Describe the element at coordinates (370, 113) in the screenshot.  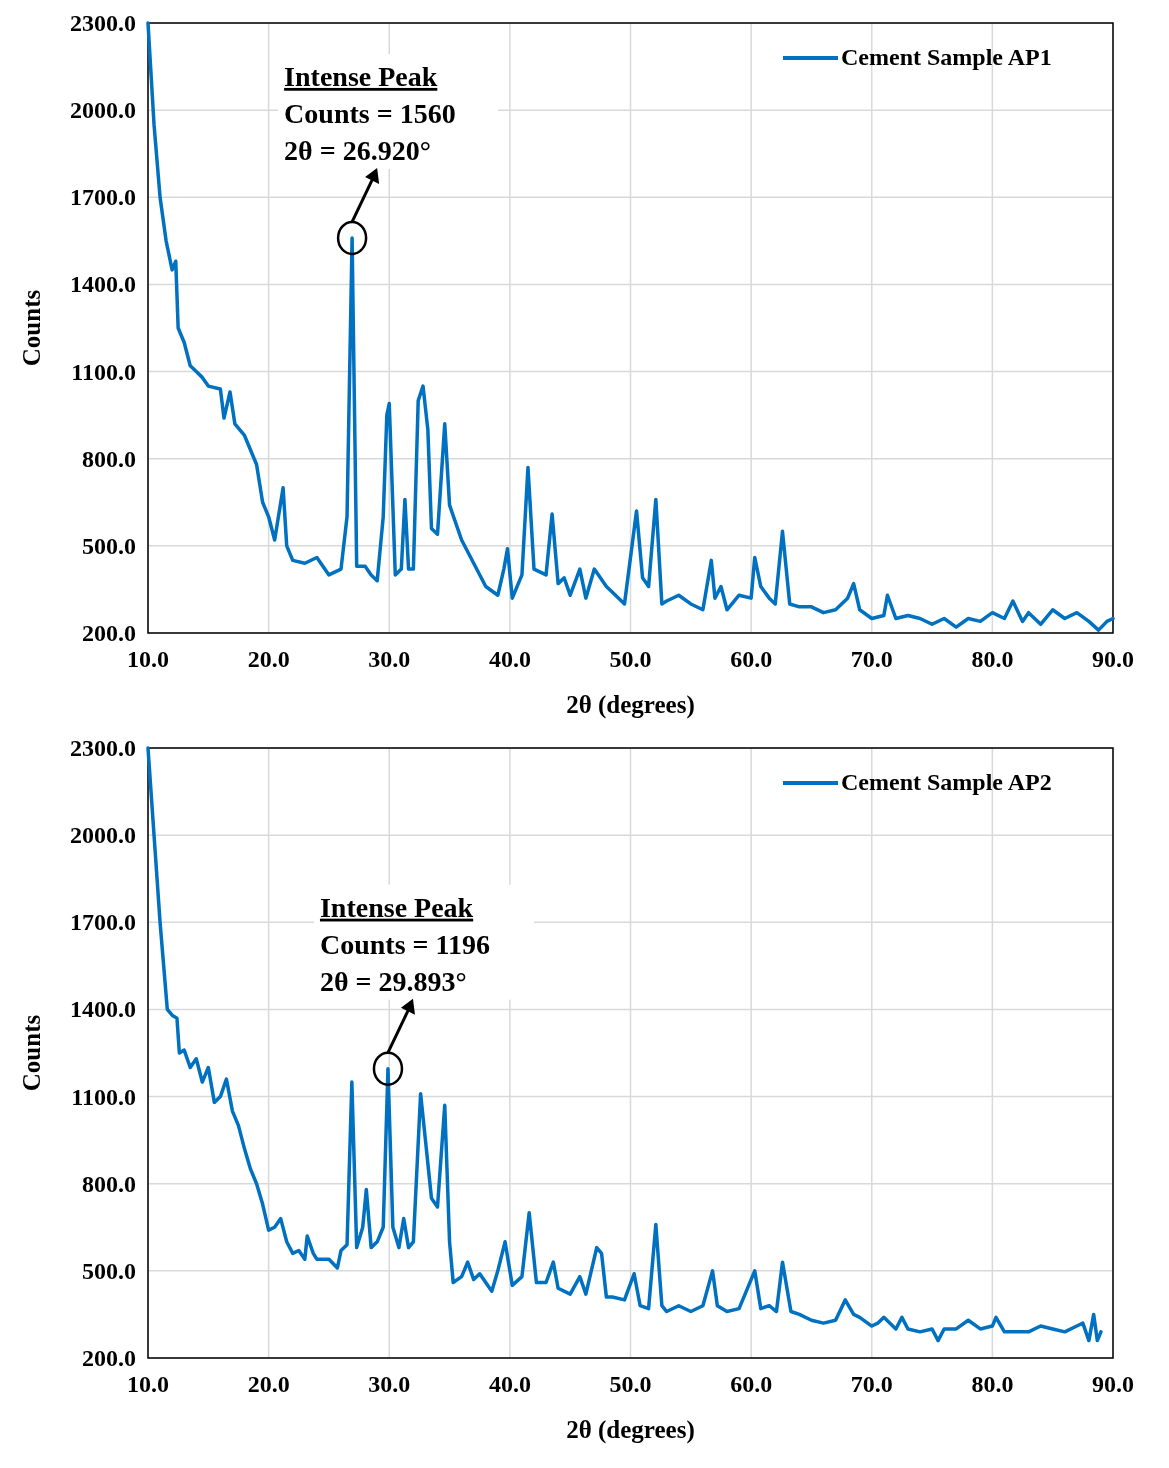
I see `annotation: Intense Peak Counts = 1560 2θ = 26.920°` at that location.